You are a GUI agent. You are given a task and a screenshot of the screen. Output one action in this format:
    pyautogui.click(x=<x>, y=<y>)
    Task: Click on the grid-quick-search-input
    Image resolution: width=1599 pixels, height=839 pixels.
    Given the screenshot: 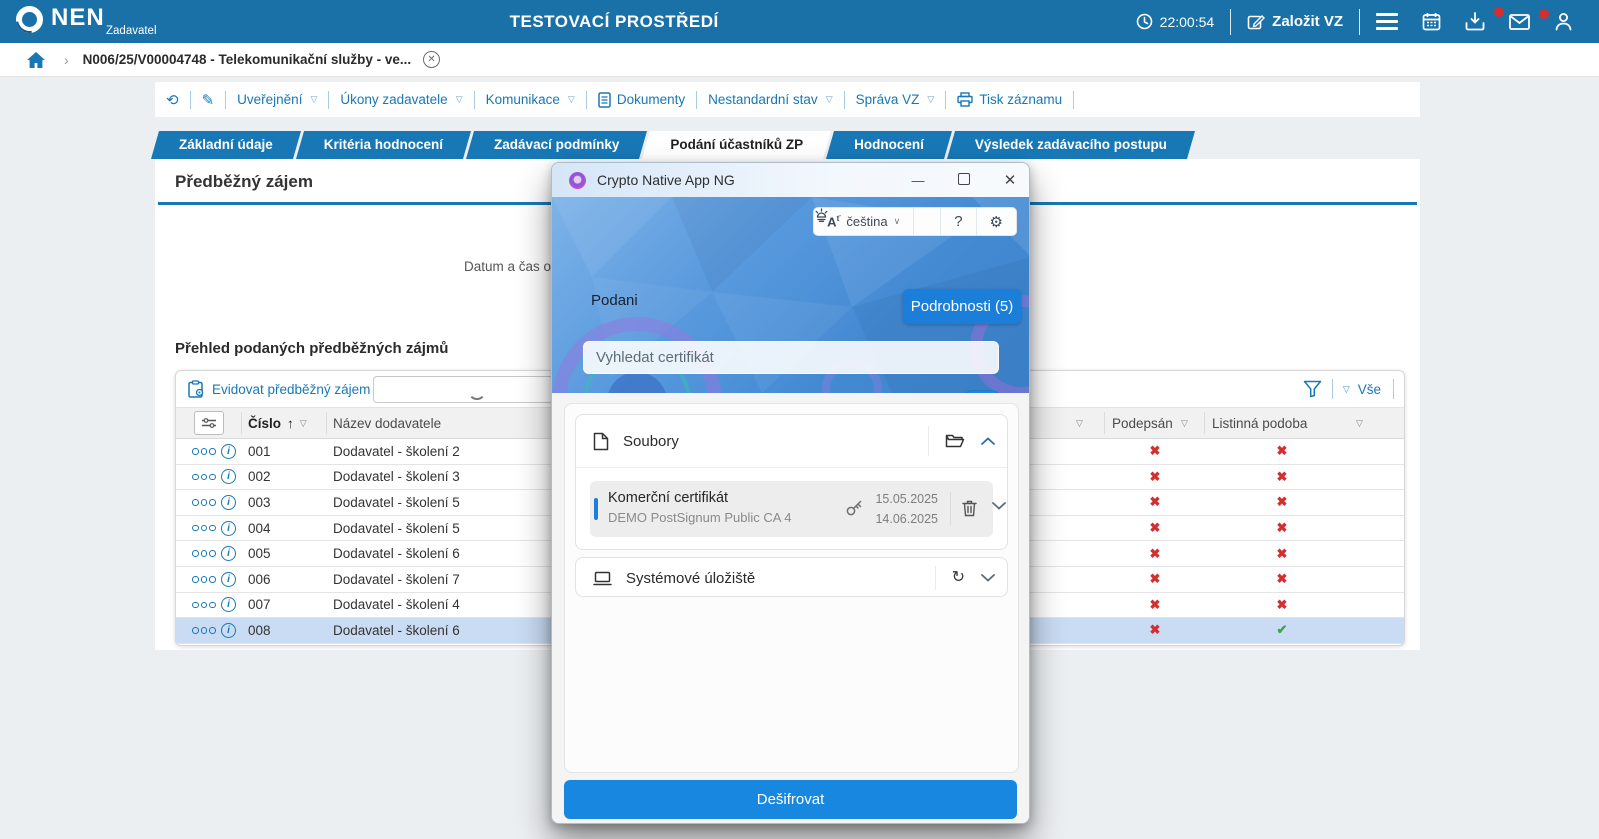 What is the action you would take?
    pyautogui.click(x=476, y=389)
    